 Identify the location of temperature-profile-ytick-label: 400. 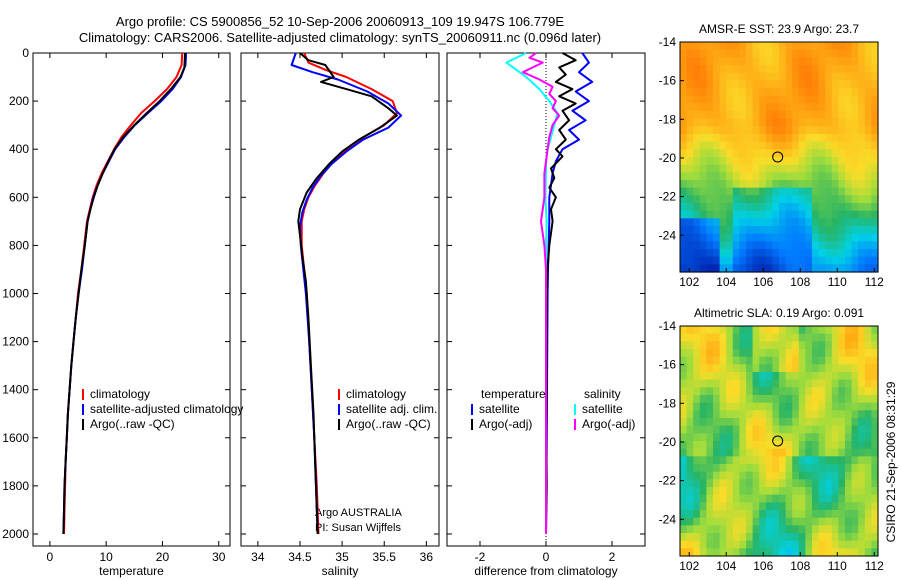
(19, 149).